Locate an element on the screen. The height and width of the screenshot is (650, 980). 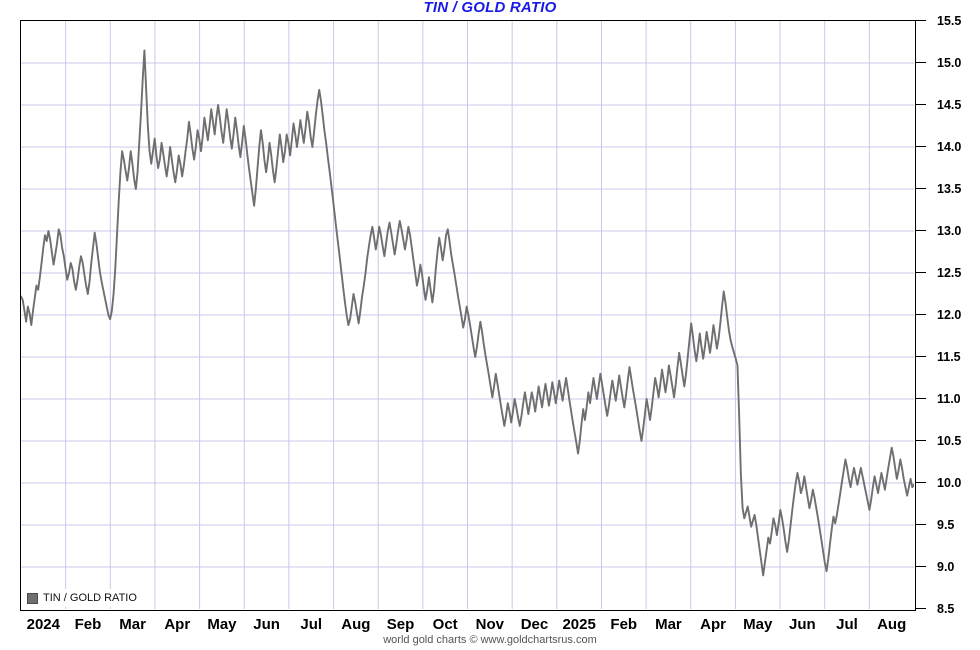
y-axis-label: 10.0 is located at coordinates (949, 483).